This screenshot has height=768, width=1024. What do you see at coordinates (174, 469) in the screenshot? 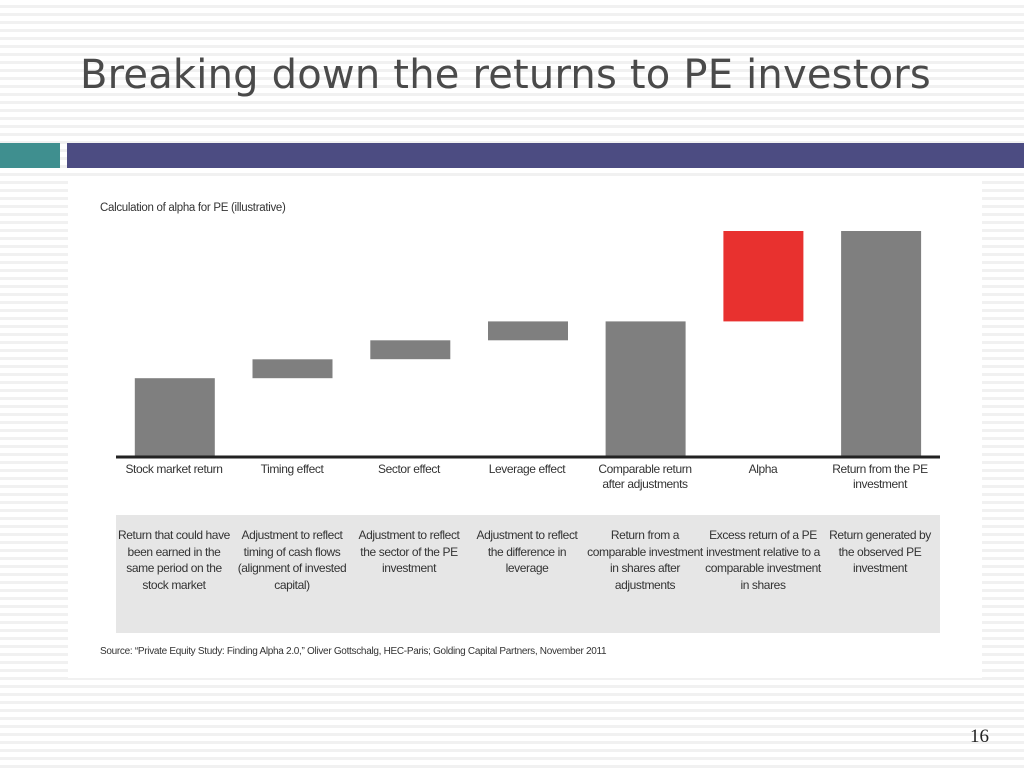
I see `x-label-stock-market-return: Stock market return` at bounding box center [174, 469].